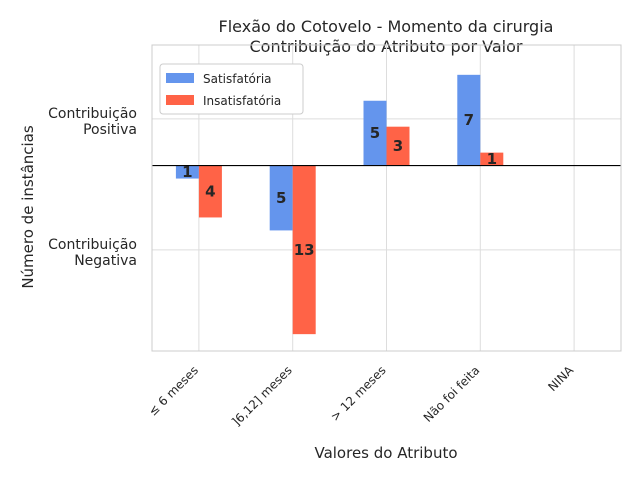 This screenshot has height=484, width=640. I want to click on legend-box, so click(231, 89).